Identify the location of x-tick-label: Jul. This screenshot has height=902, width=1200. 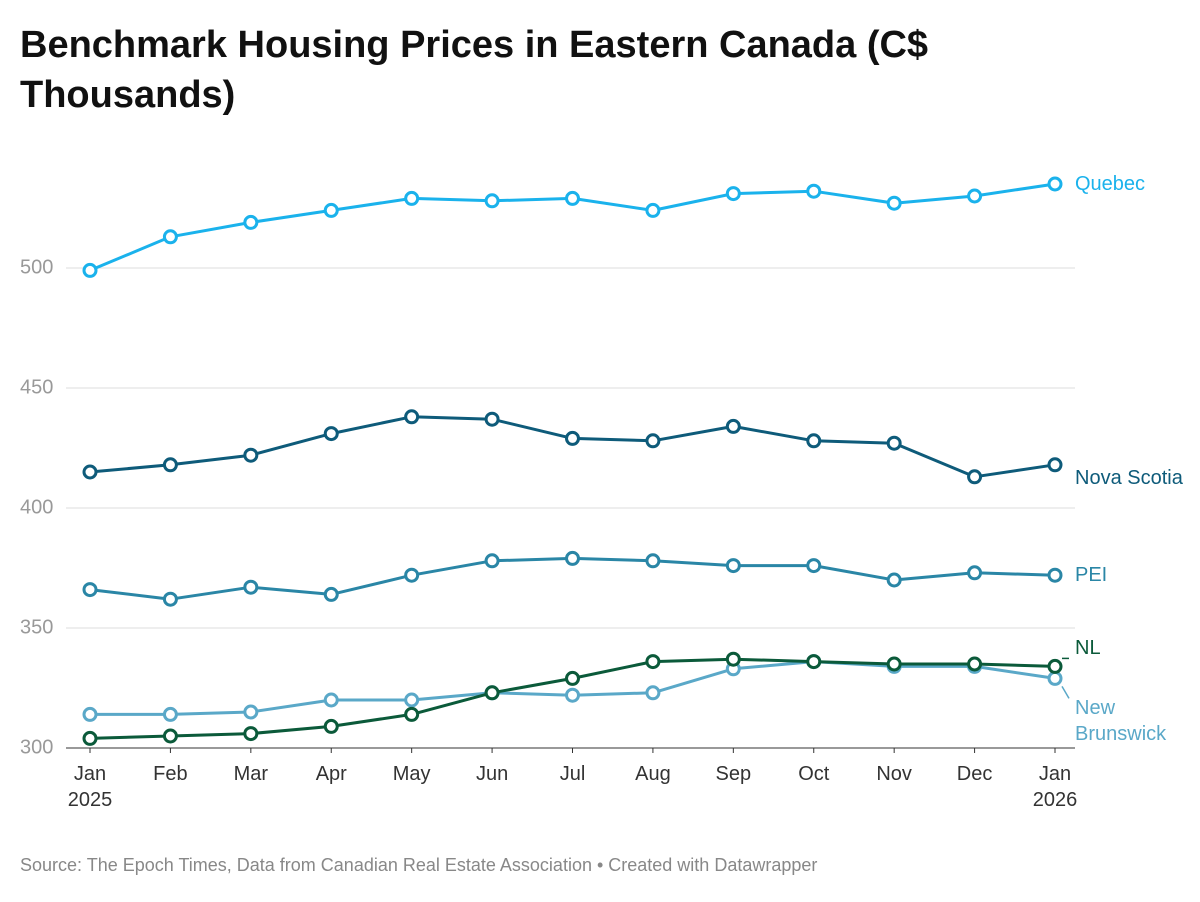
(572, 774).